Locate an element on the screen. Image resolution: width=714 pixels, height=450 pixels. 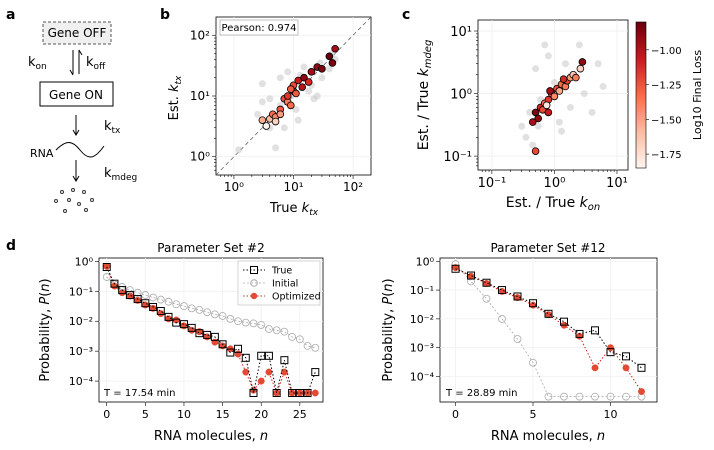
series-line-initial is located at coordinates (548, 330).